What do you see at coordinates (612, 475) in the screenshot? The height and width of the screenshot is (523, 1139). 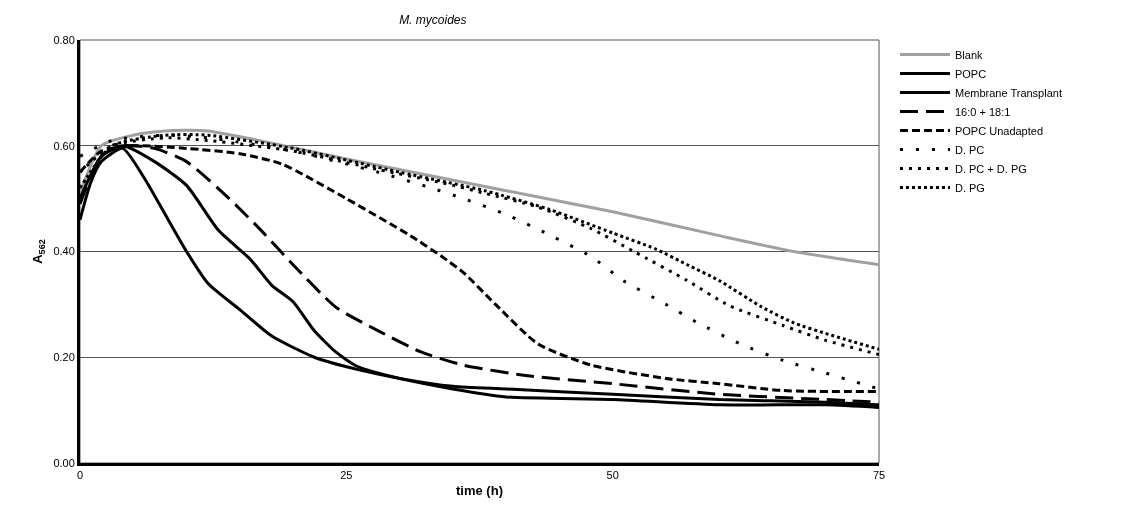 I see `x-tick-label: 50` at bounding box center [612, 475].